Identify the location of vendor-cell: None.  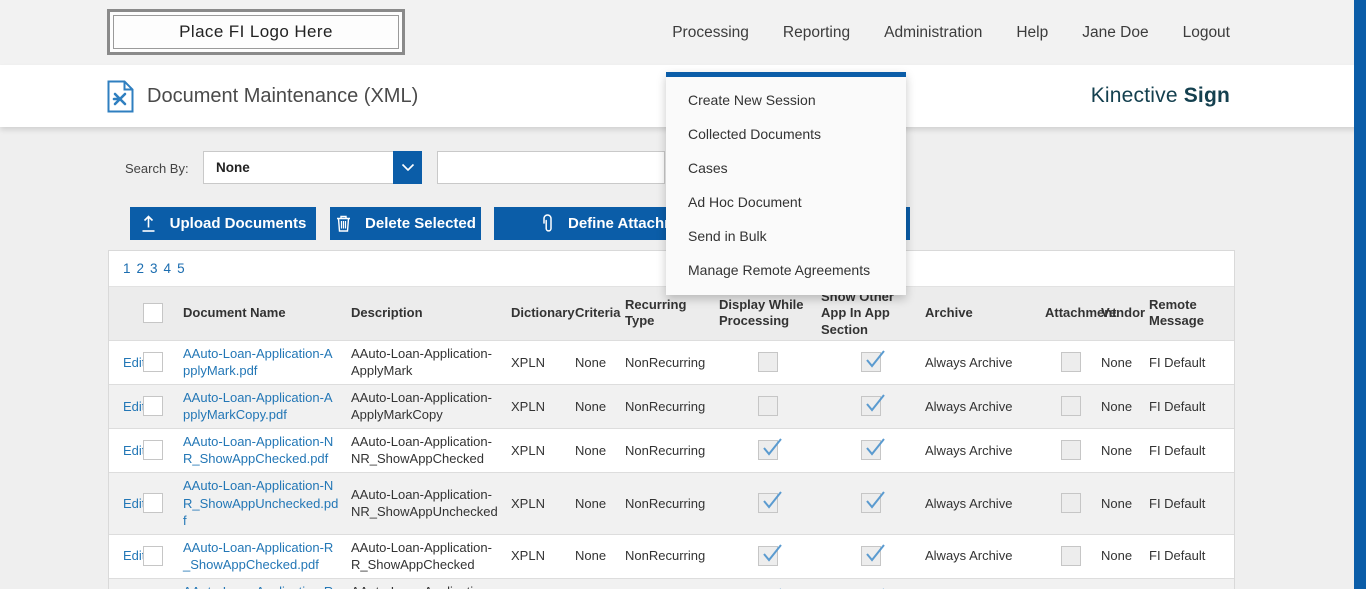
(1125, 556).